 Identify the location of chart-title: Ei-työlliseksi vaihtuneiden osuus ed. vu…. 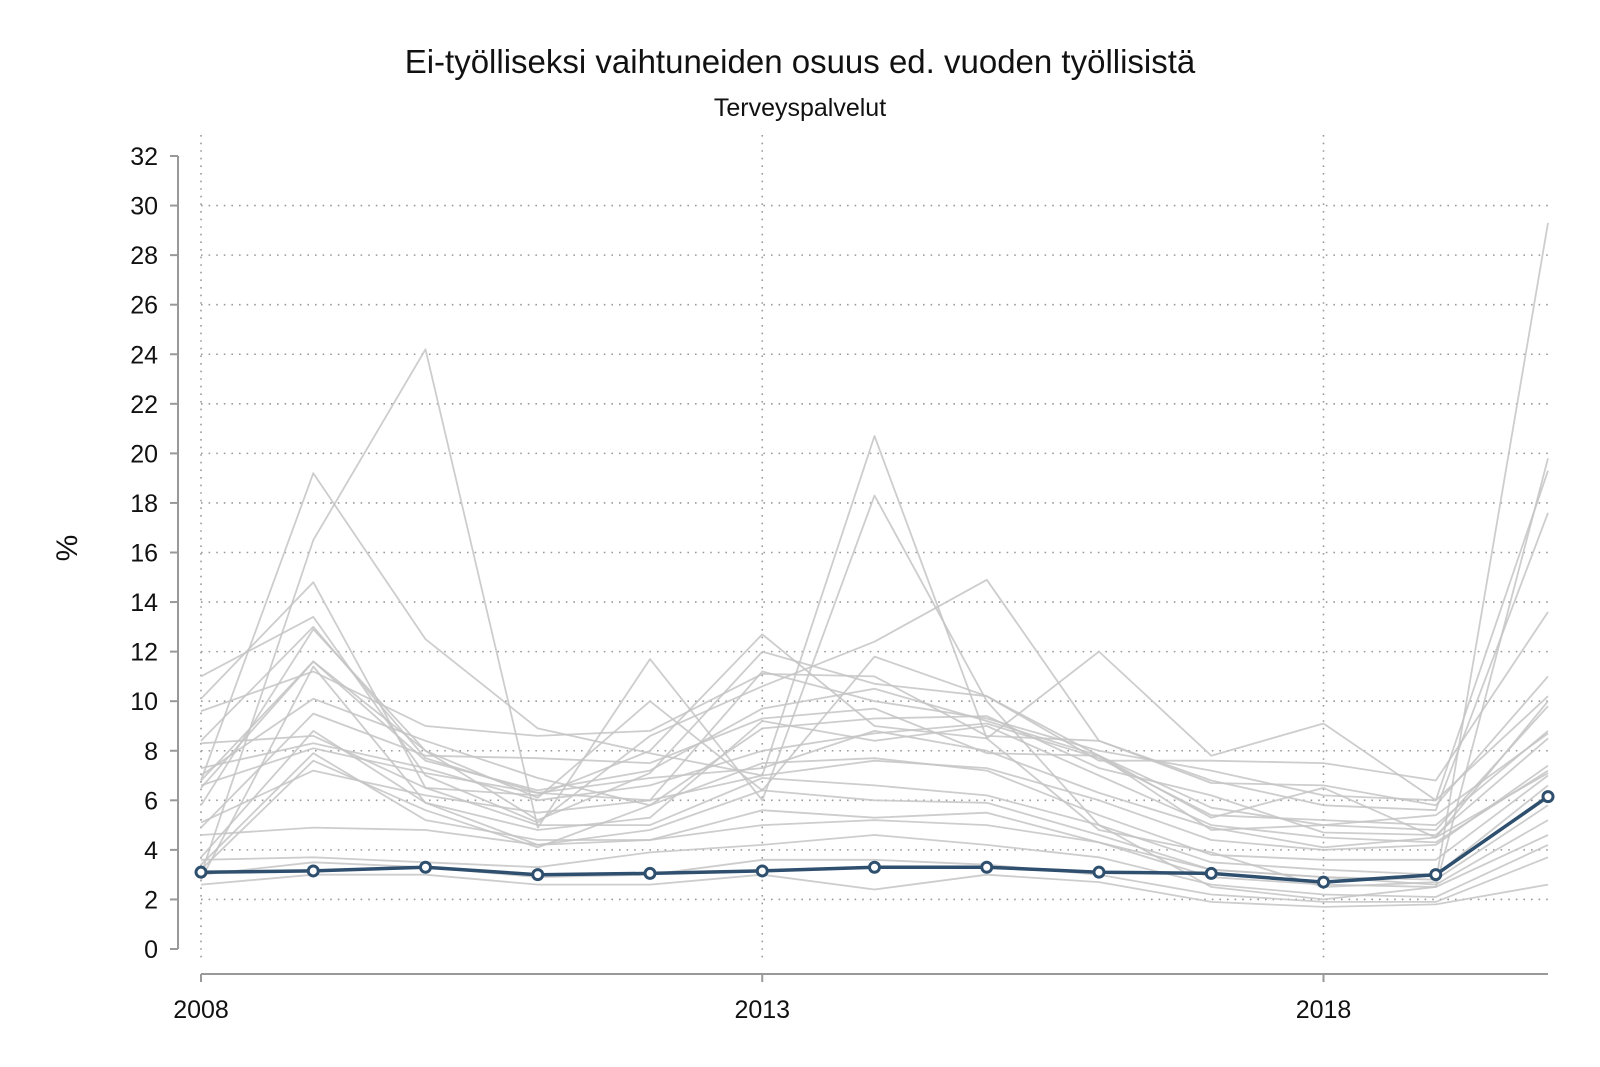
(800, 61).